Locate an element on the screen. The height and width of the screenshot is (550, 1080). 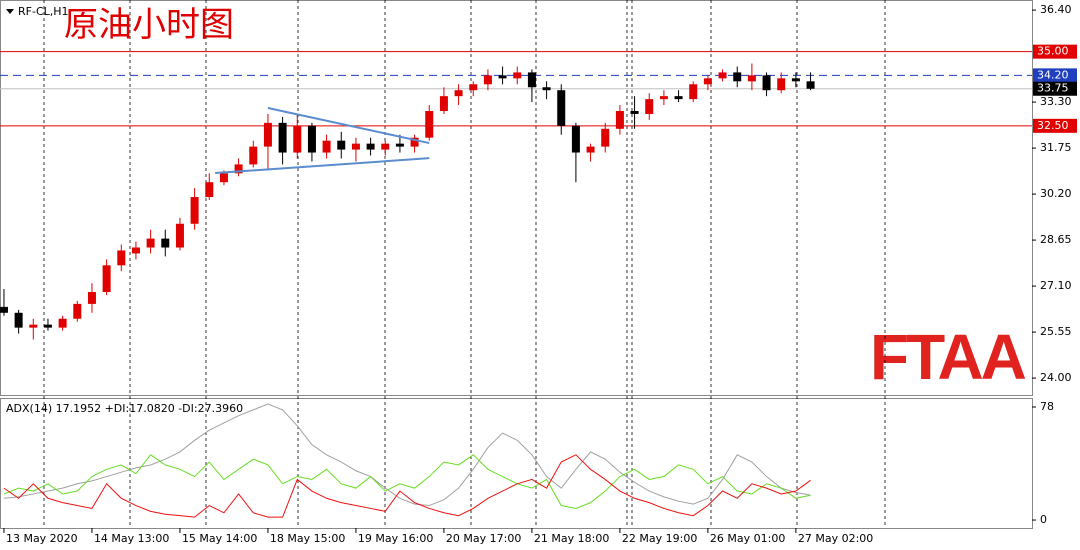
x-tick-label: 21 May 18:00 is located at coordinates (571, 538).